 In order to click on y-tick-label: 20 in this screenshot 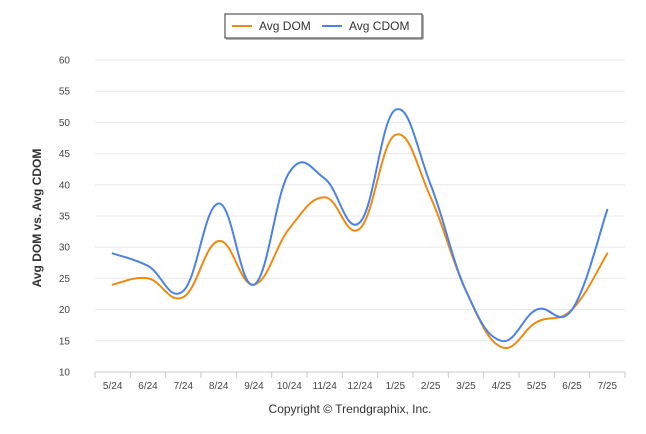, I will do `click(65, 310)`.